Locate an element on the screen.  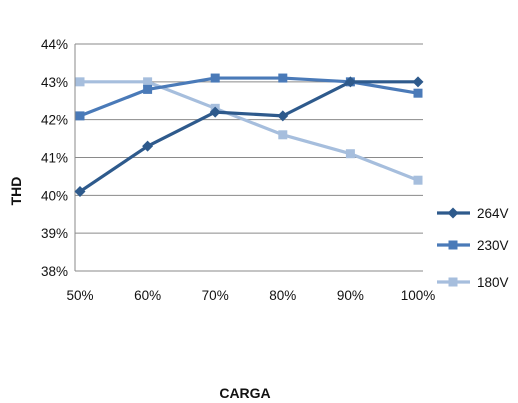
x-tick-label: 80% is located at coordinates (282, 295).